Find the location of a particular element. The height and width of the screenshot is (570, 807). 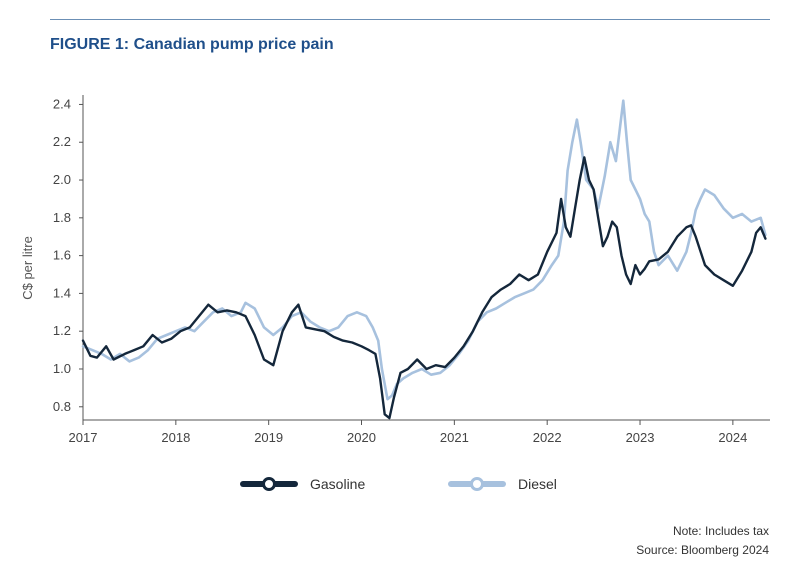

legend: Gasoline is located at coordinates (302, 484).